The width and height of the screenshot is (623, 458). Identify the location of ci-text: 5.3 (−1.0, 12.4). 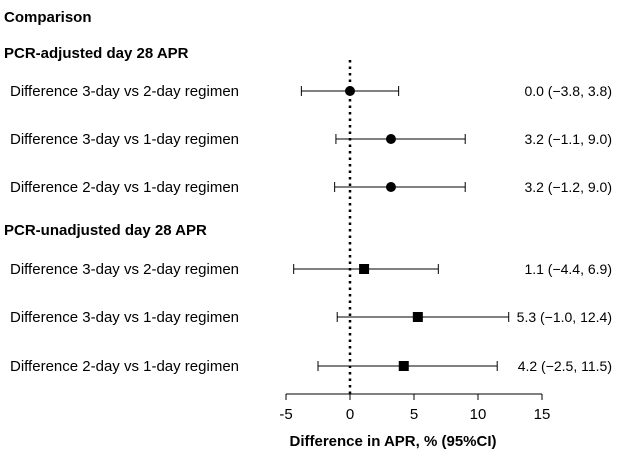
(564, 317).